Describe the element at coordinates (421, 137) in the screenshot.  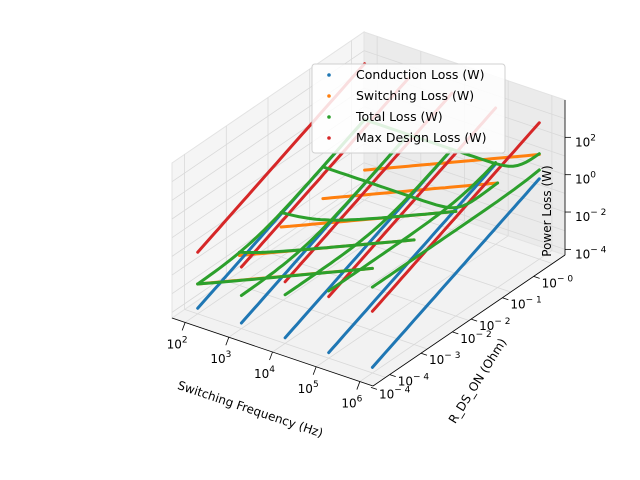
I see `legend-label: Max Design Loss (W)` at that location.